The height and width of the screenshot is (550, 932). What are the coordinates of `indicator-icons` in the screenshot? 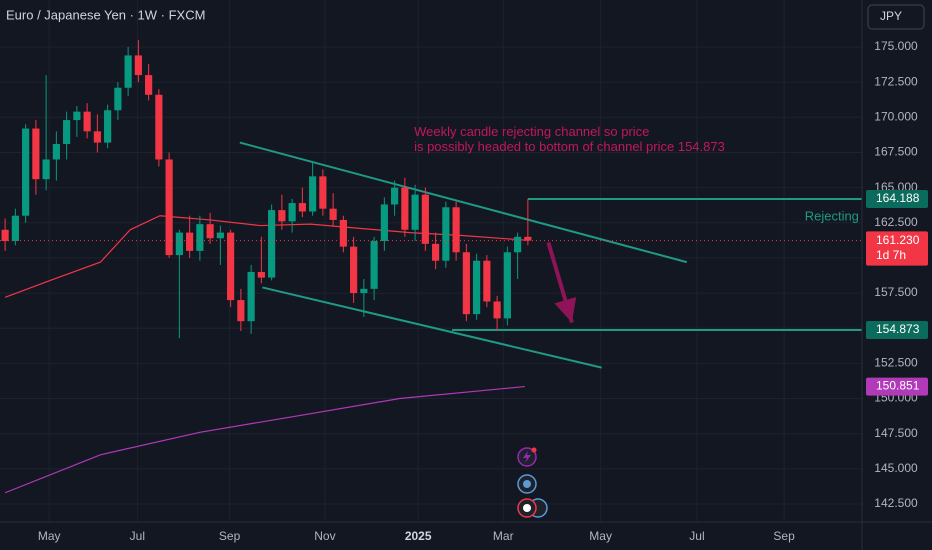 It's located at (532, 482).